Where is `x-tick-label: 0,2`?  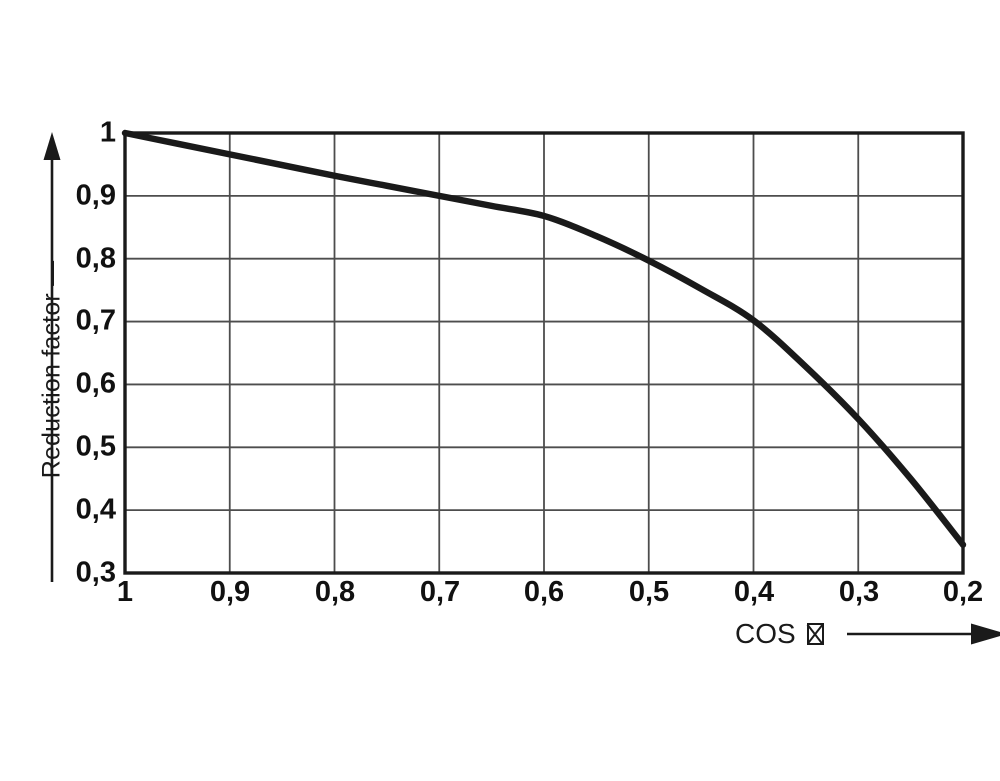 x-tick-label: 0,2 is located at coordinates (963, 592).